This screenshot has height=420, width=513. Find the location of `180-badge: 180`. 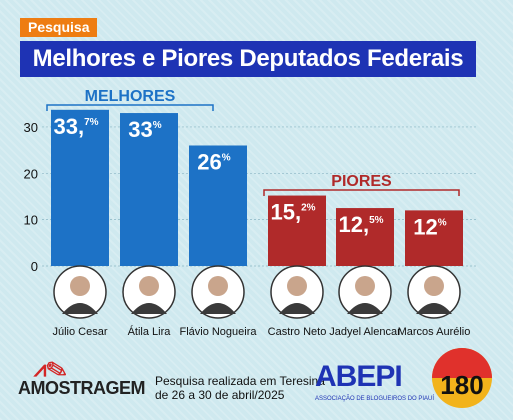

180-badge: 180 is located at coordinates (462, 378).